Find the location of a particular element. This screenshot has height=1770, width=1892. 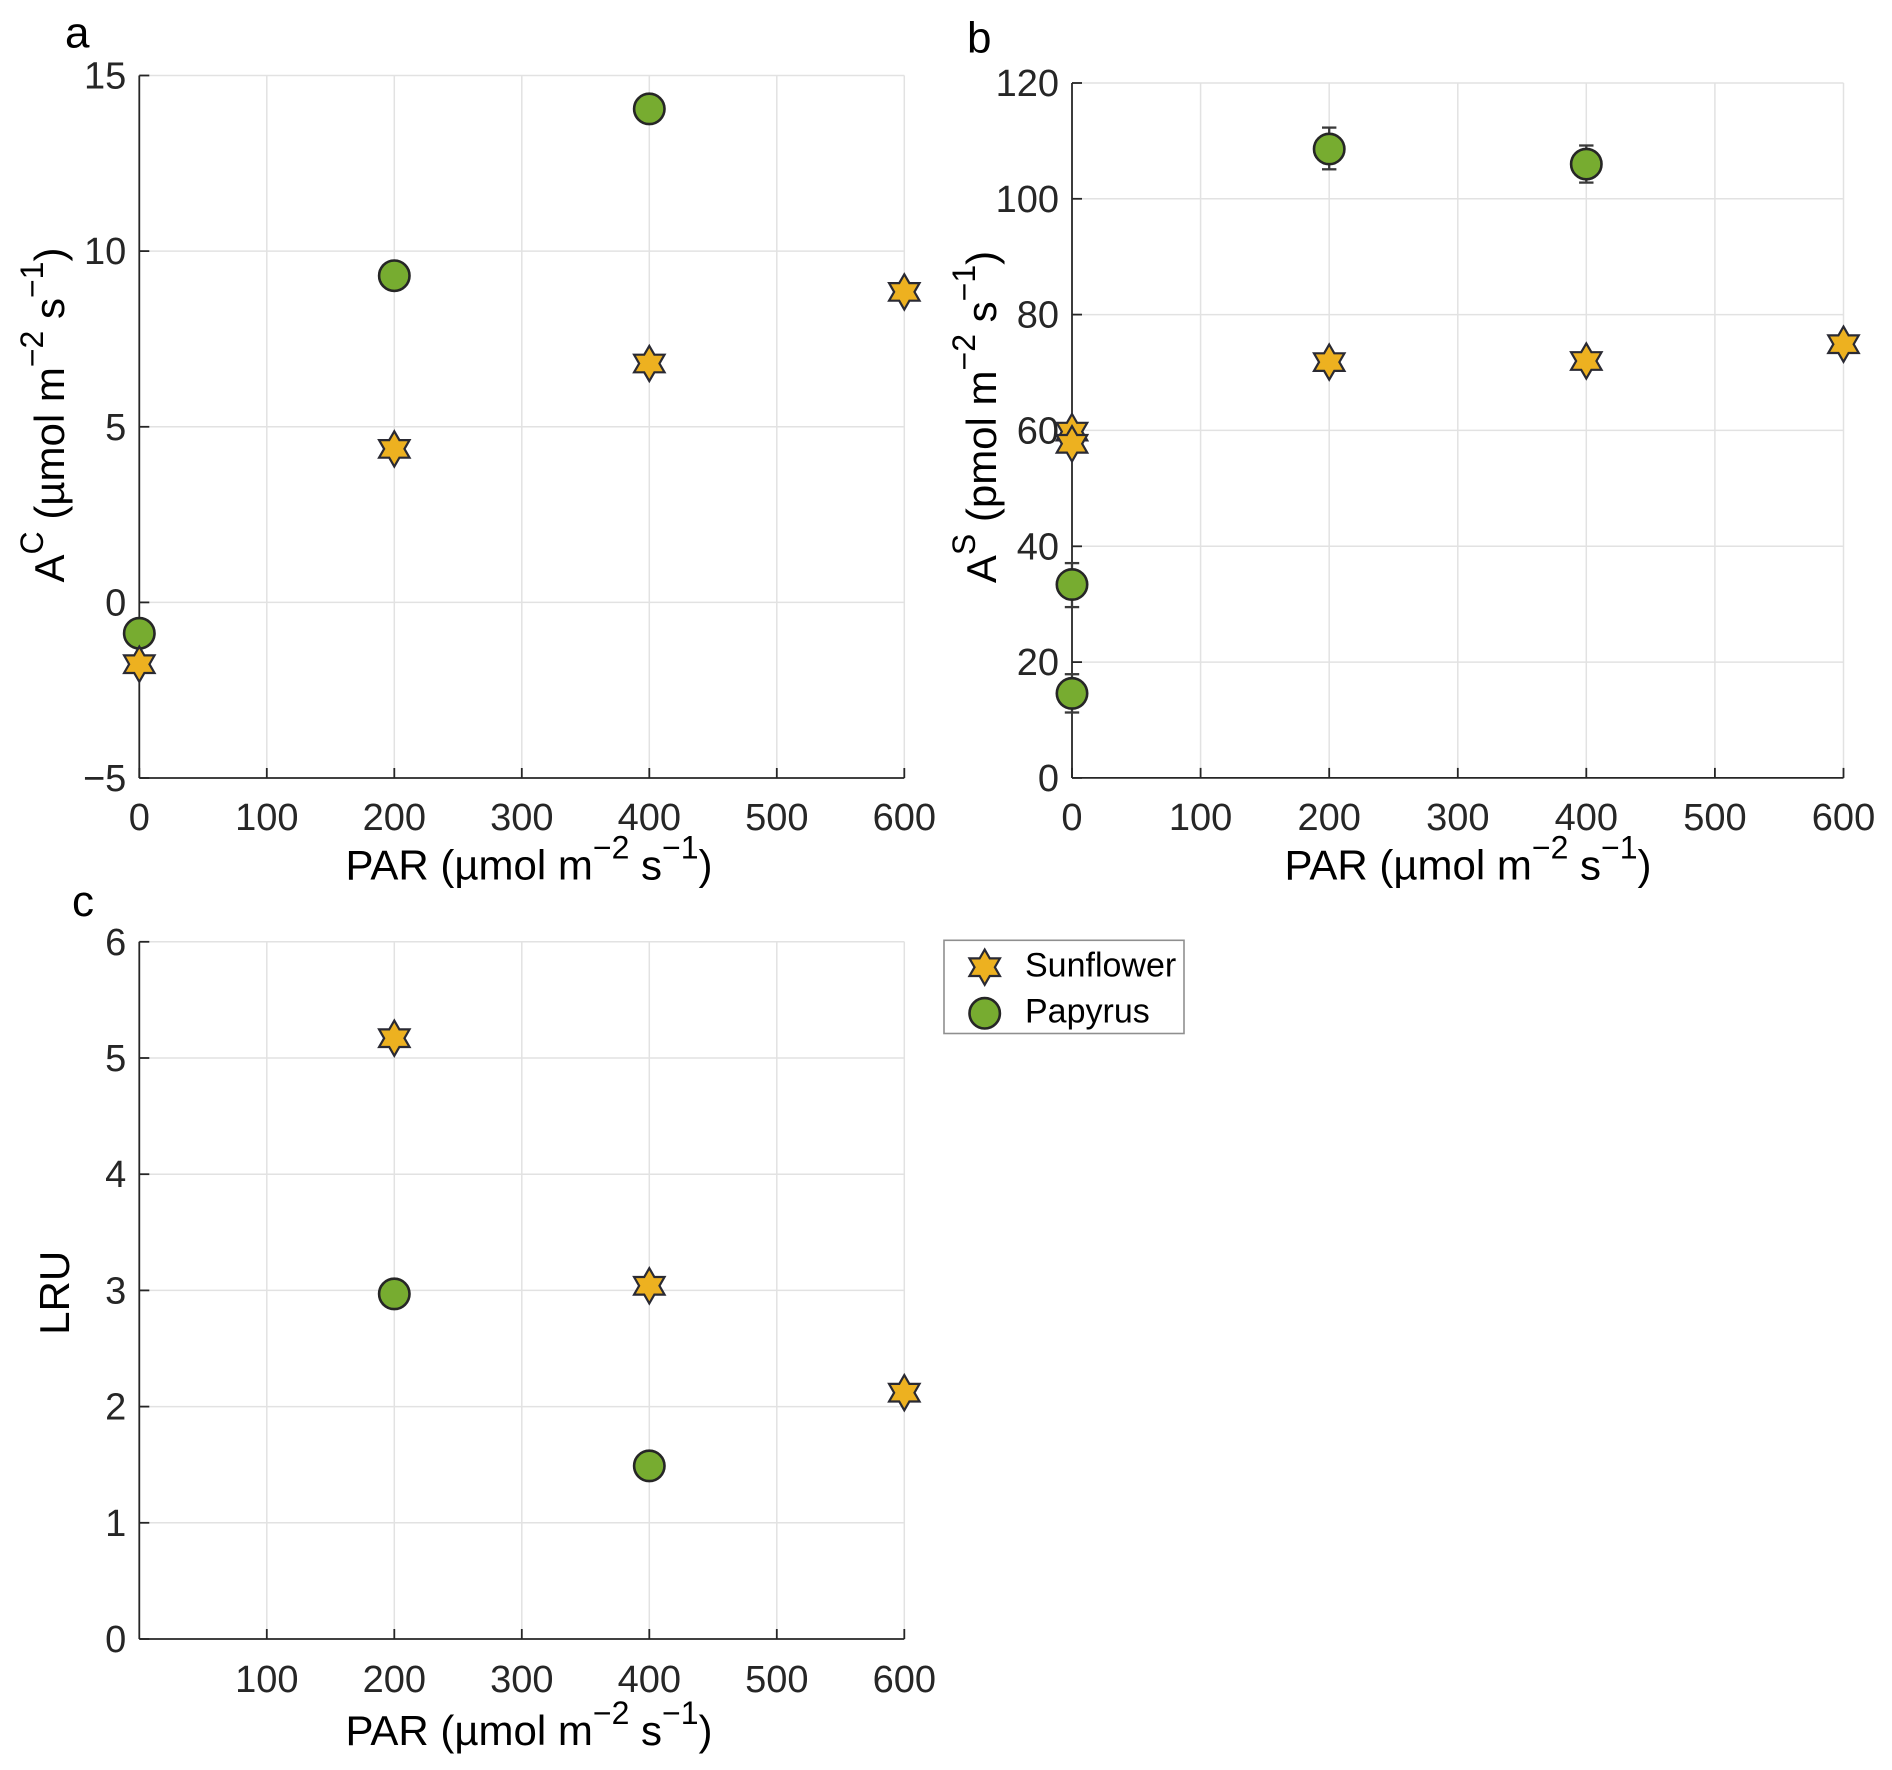

svg-text: 80 is located at coordinates (1038, 316).